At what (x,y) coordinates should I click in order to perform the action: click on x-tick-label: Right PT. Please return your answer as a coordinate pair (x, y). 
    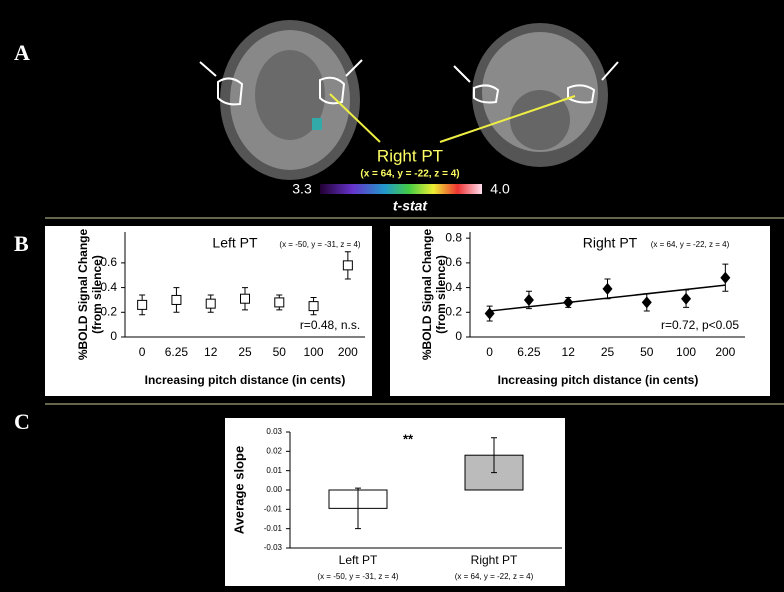
    Looking at the image, I should click on (494, 560).